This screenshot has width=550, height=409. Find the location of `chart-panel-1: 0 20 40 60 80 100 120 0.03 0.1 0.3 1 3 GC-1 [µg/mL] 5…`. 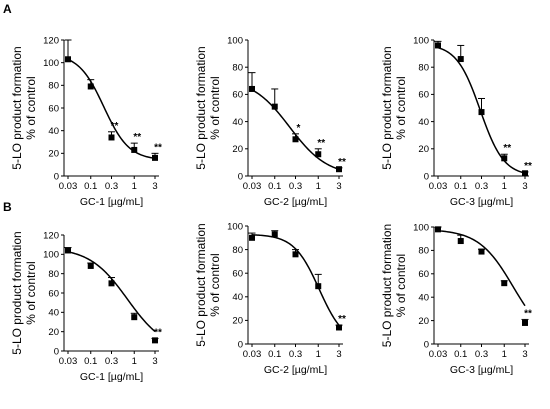

chart-panel-1: 0 20 40 60 80 100 120 0.03 0.1 0.3 1 3 GC-1 [µg/mL] 5… is located at coordinates (86, 121).